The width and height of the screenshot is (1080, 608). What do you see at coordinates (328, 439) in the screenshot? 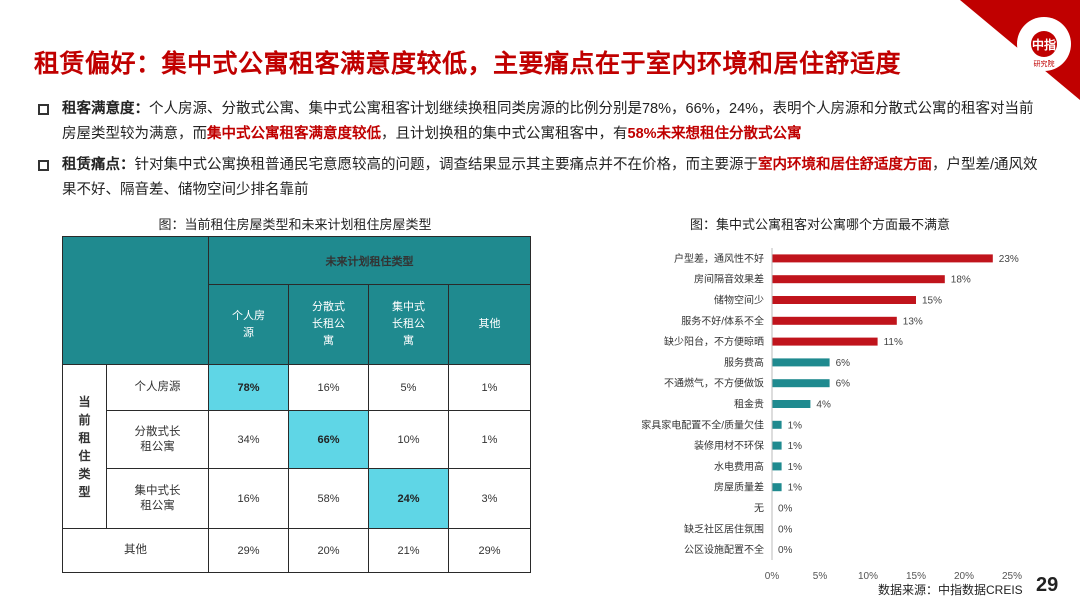
I see `table-cell: 66%` at bounding box center [328, 439].